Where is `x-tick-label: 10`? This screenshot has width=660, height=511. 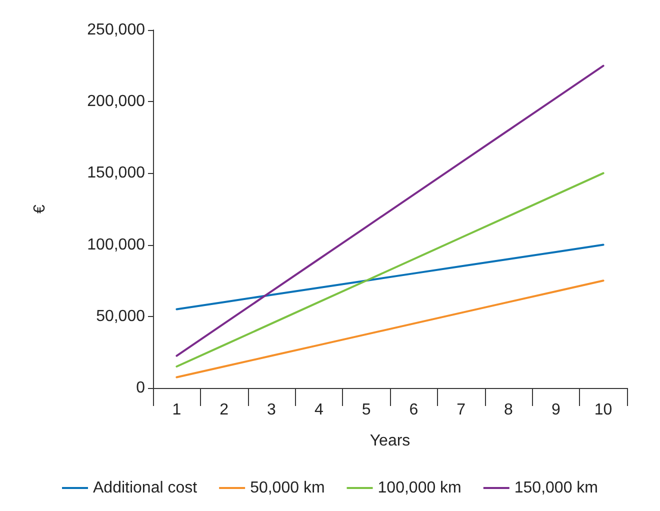
x-tick-label: 10 is located at coordinates (603, 410).